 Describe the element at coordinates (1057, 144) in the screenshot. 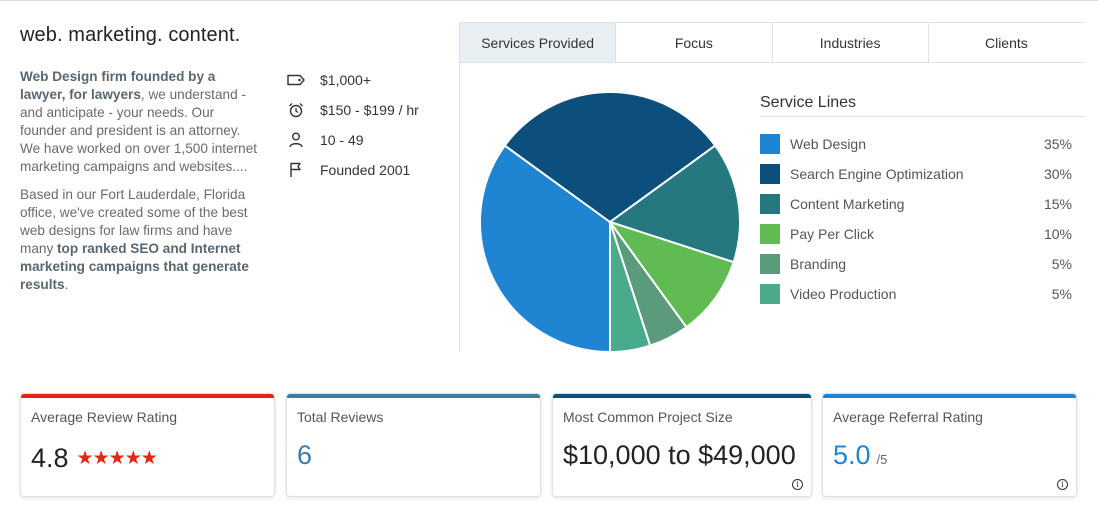

I see `legend-percent: 35%` at that location.